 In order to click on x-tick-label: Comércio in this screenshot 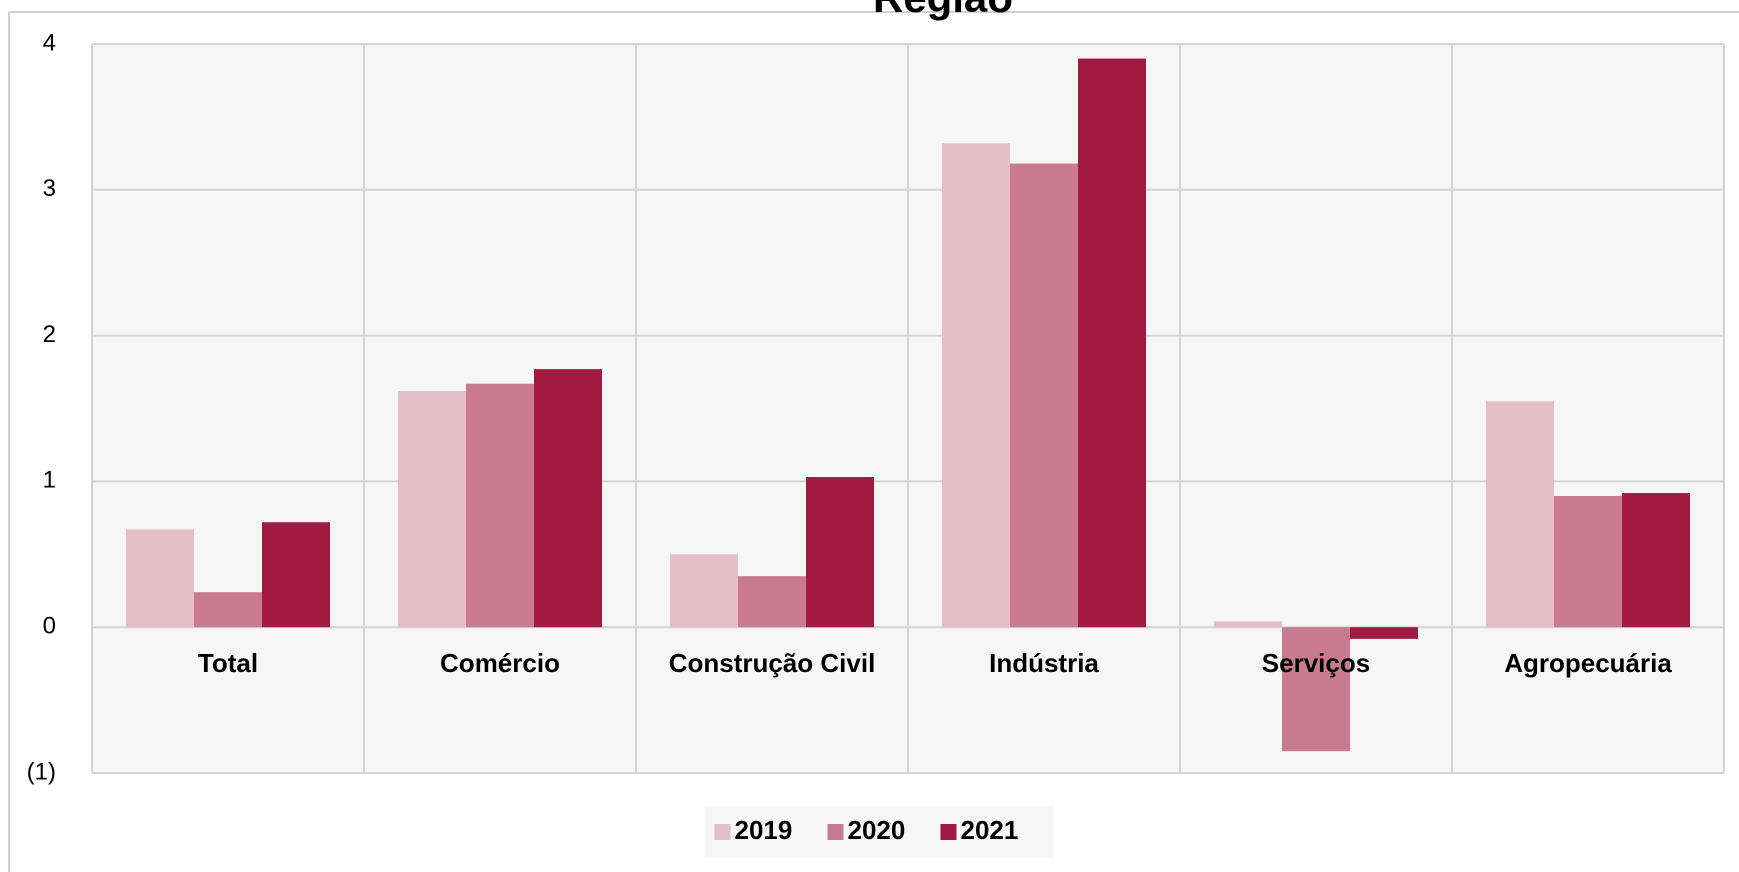, I will do `click(500, 663)`.